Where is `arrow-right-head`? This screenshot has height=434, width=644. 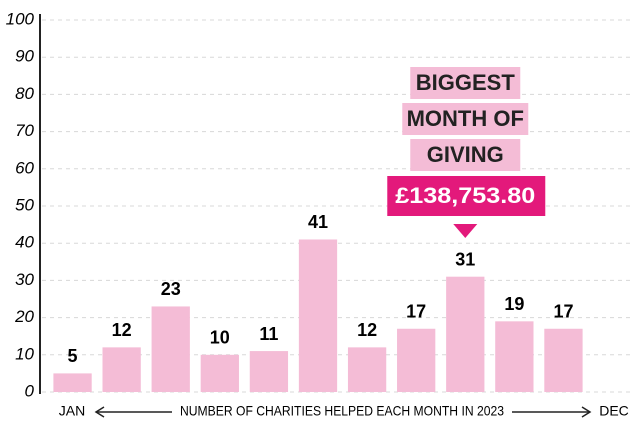 arrow-right-head is located at coordinates (586, 412).